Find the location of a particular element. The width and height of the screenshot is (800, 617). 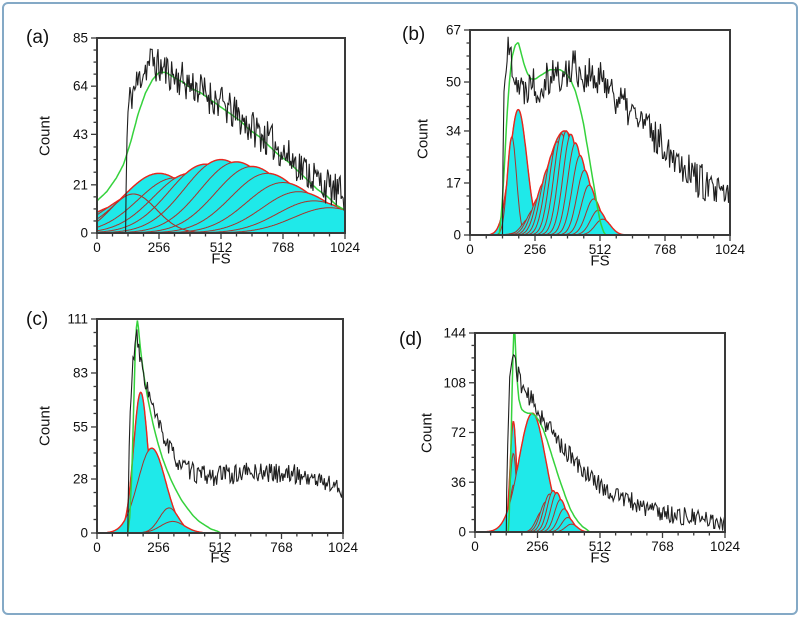

y-tick-label: 36 is located at coordinates (458, 482).